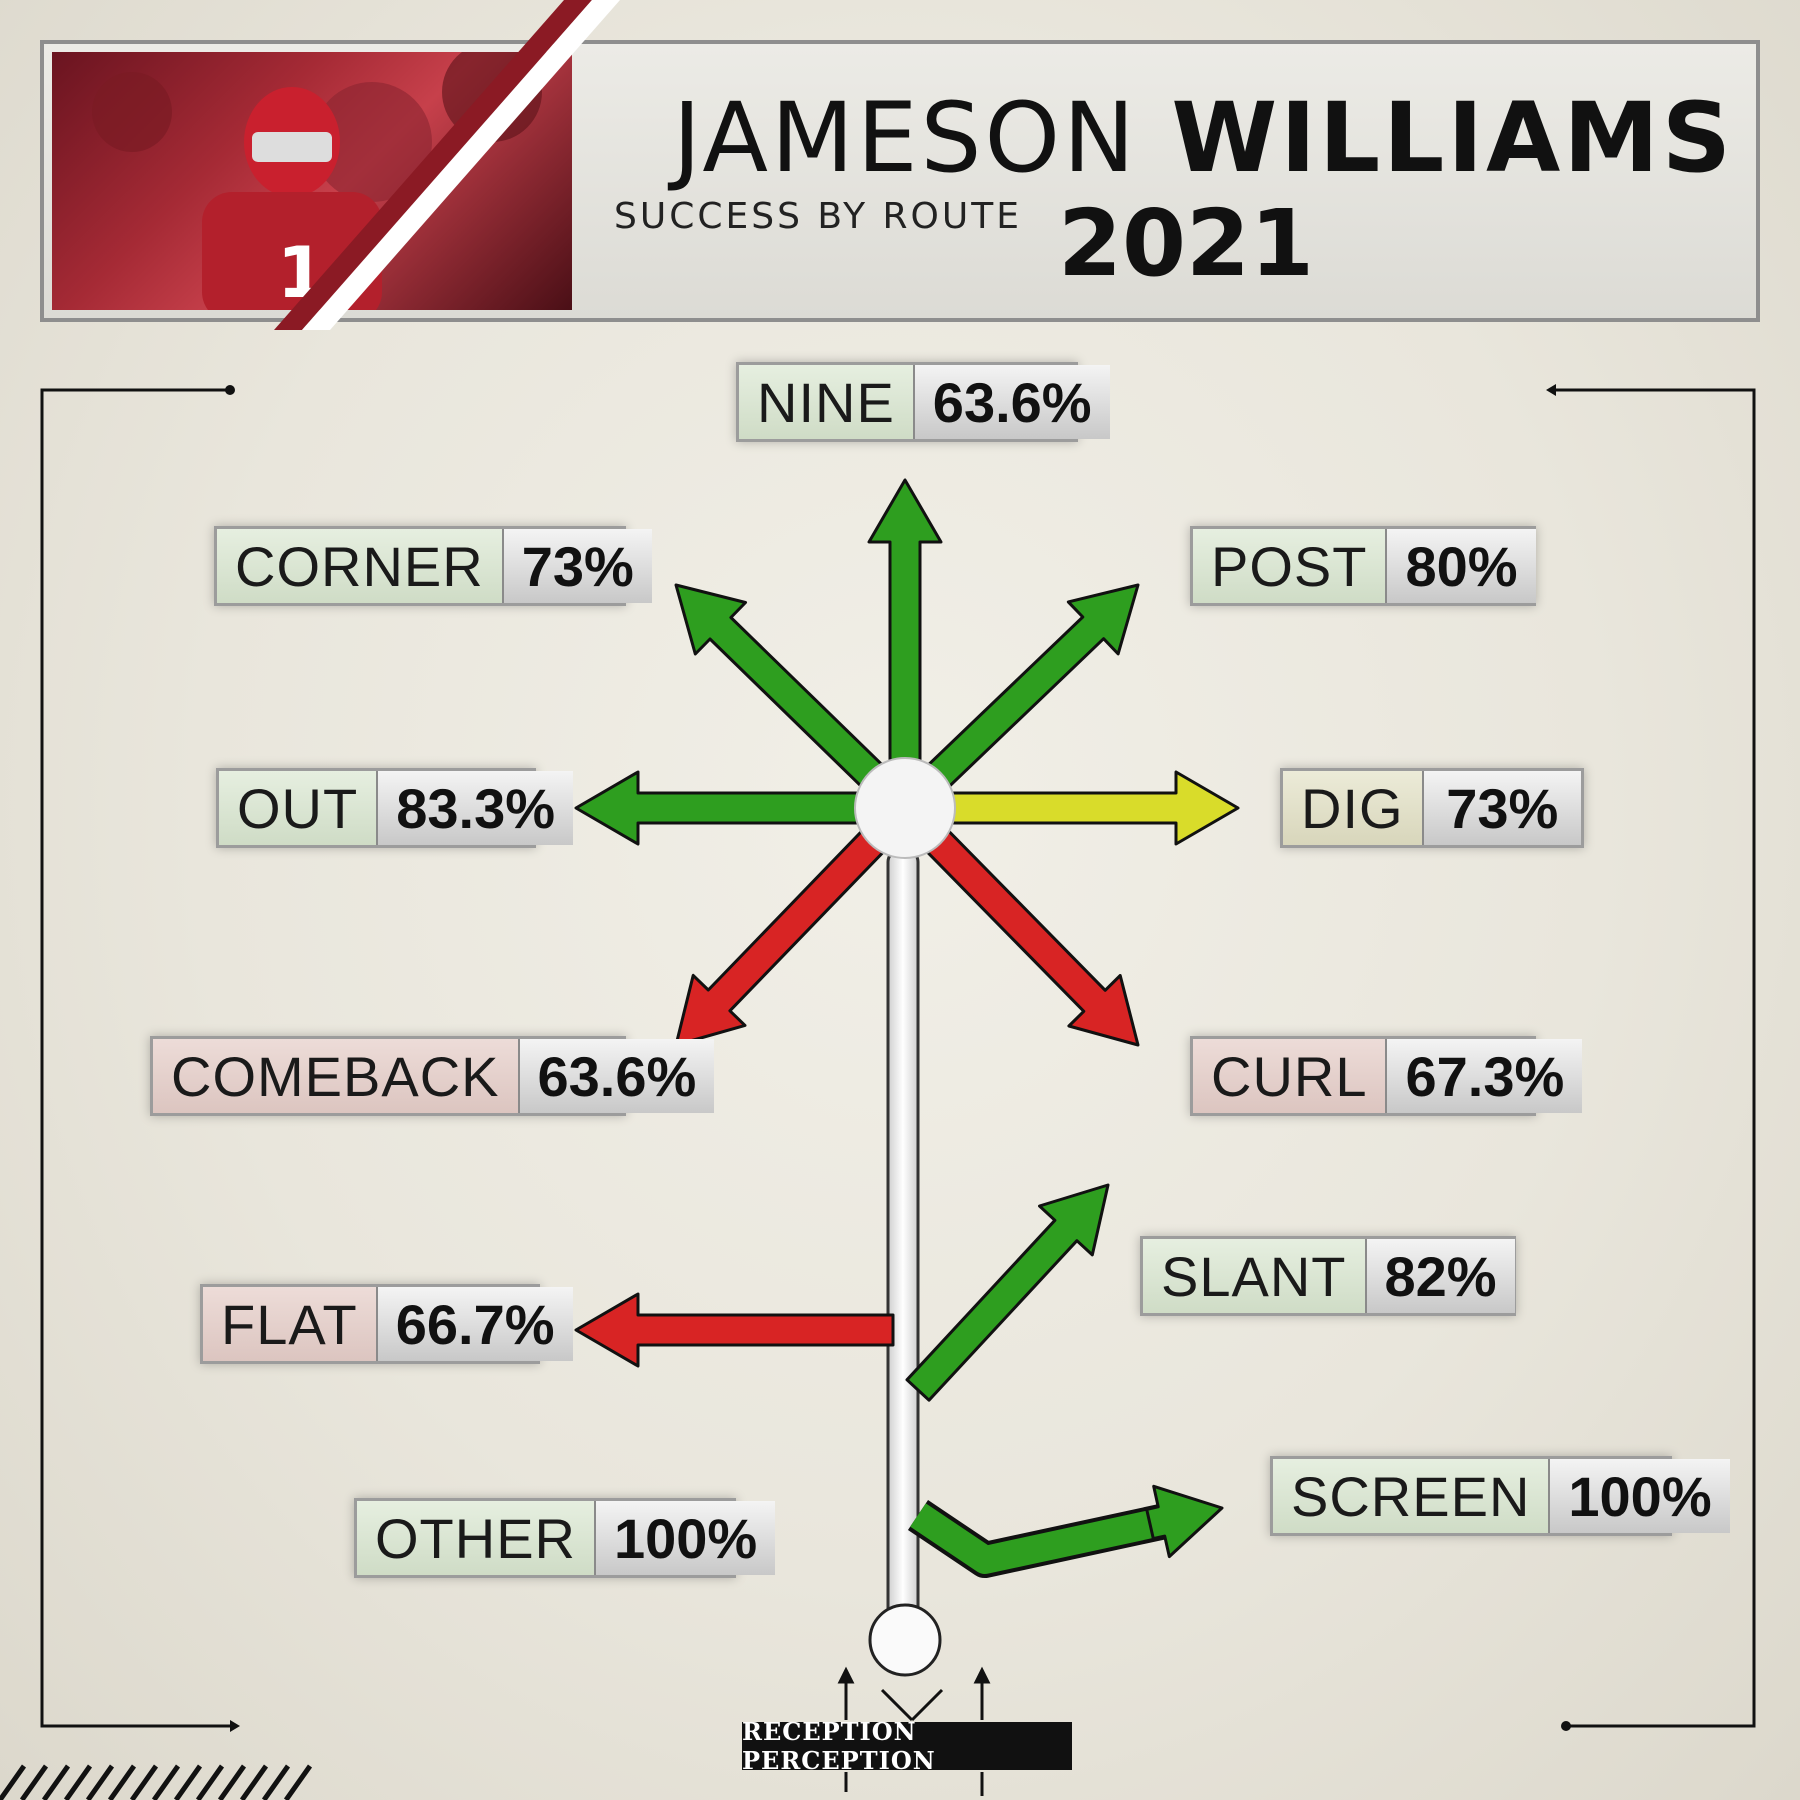 This screenshot has width=1800, height=1800. Describe the element at coordinates (1186, 243) in the screenshot. I see `year: 2021` at that location.